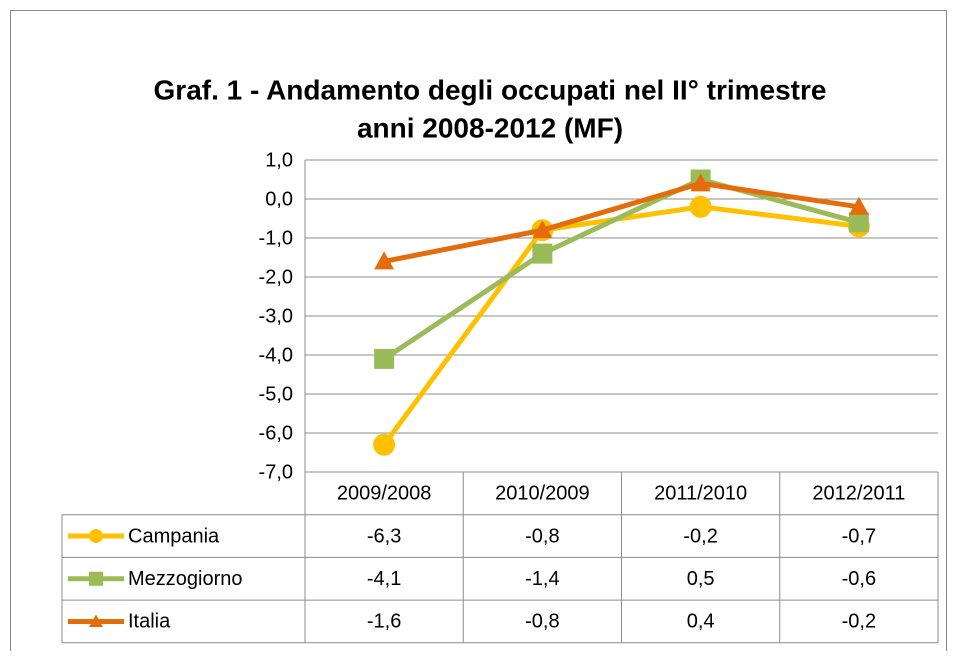 This screenshot has width=957, height=656. Describe the element at coordinates (276, 277) in the screenshot. I see `y-tick-label: -2,0` at that location.